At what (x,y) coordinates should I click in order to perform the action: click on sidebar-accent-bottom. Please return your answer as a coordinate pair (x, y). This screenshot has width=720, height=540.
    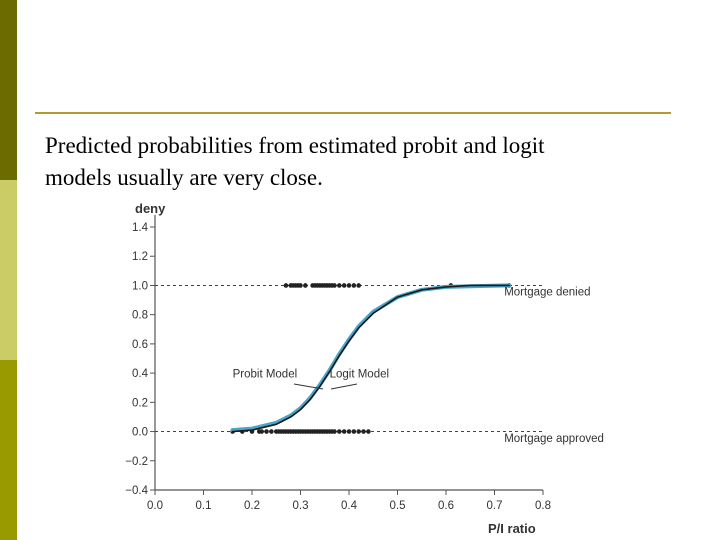
    Looking at the image, I should click on (8, 450).